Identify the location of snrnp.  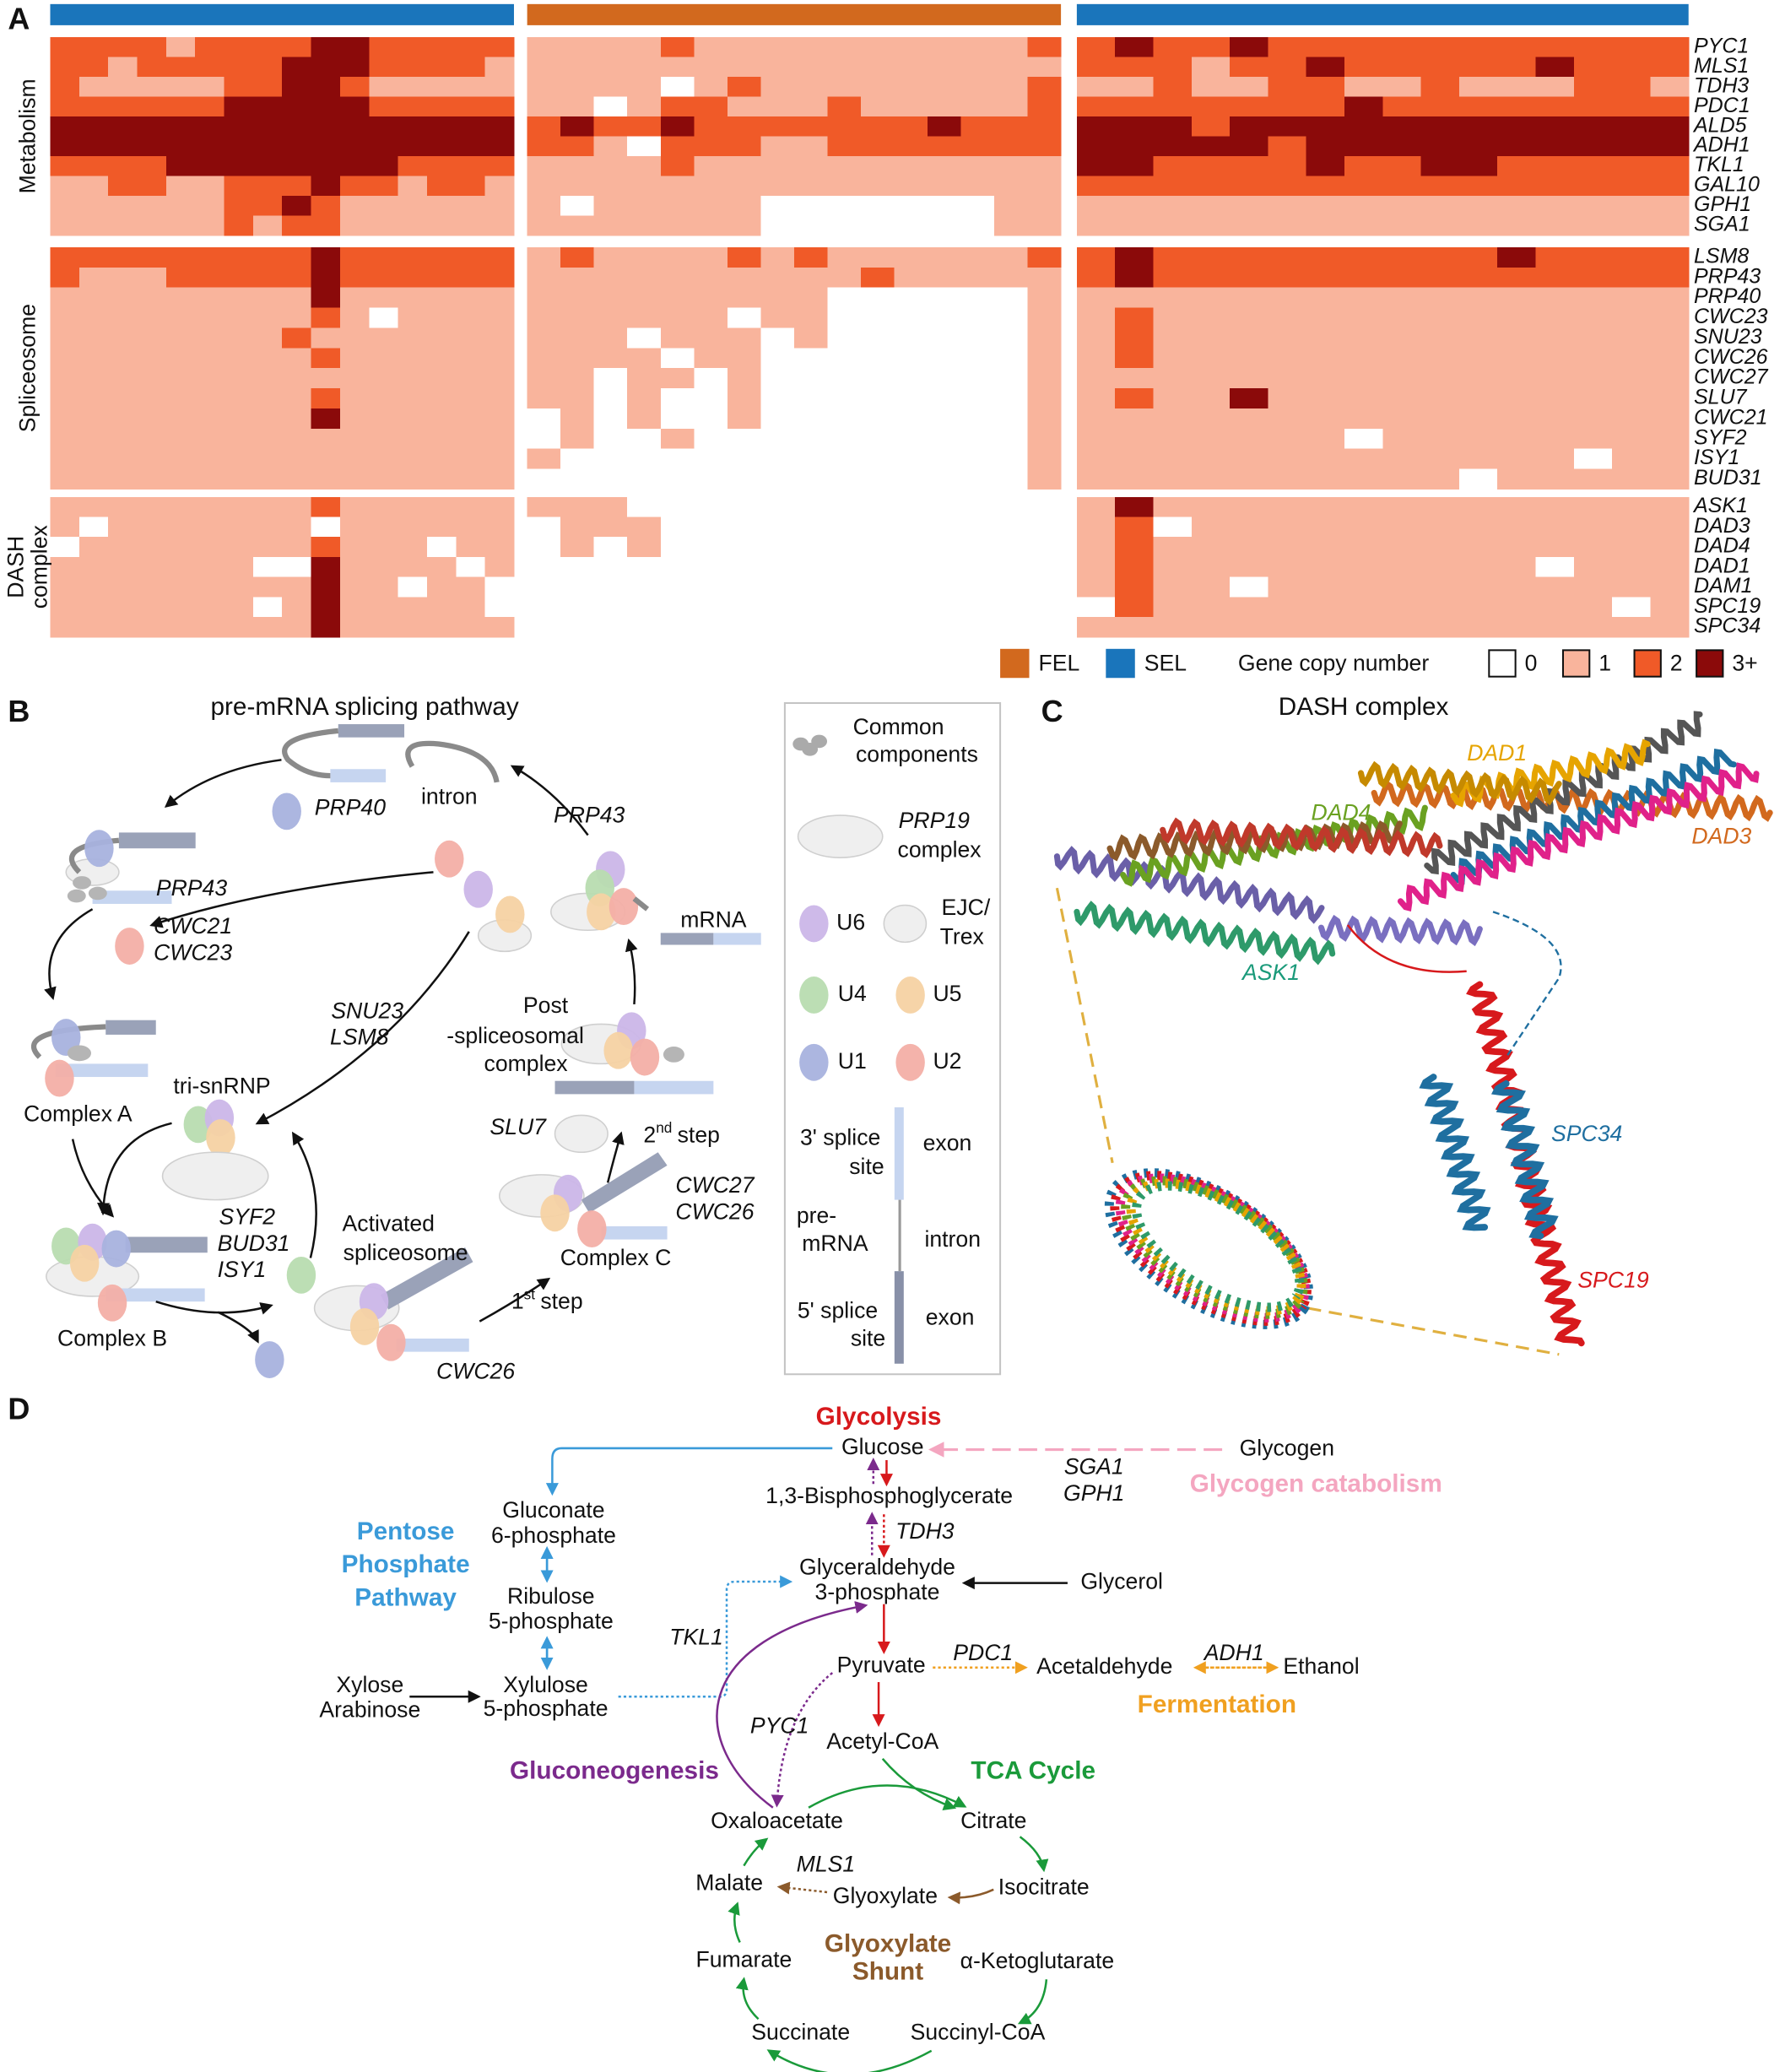
(112, 1303).